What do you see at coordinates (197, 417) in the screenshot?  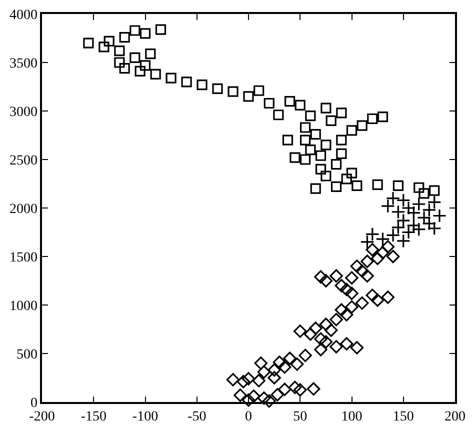 I see `x-tick-label: -50` at bounding box center [197, 417].